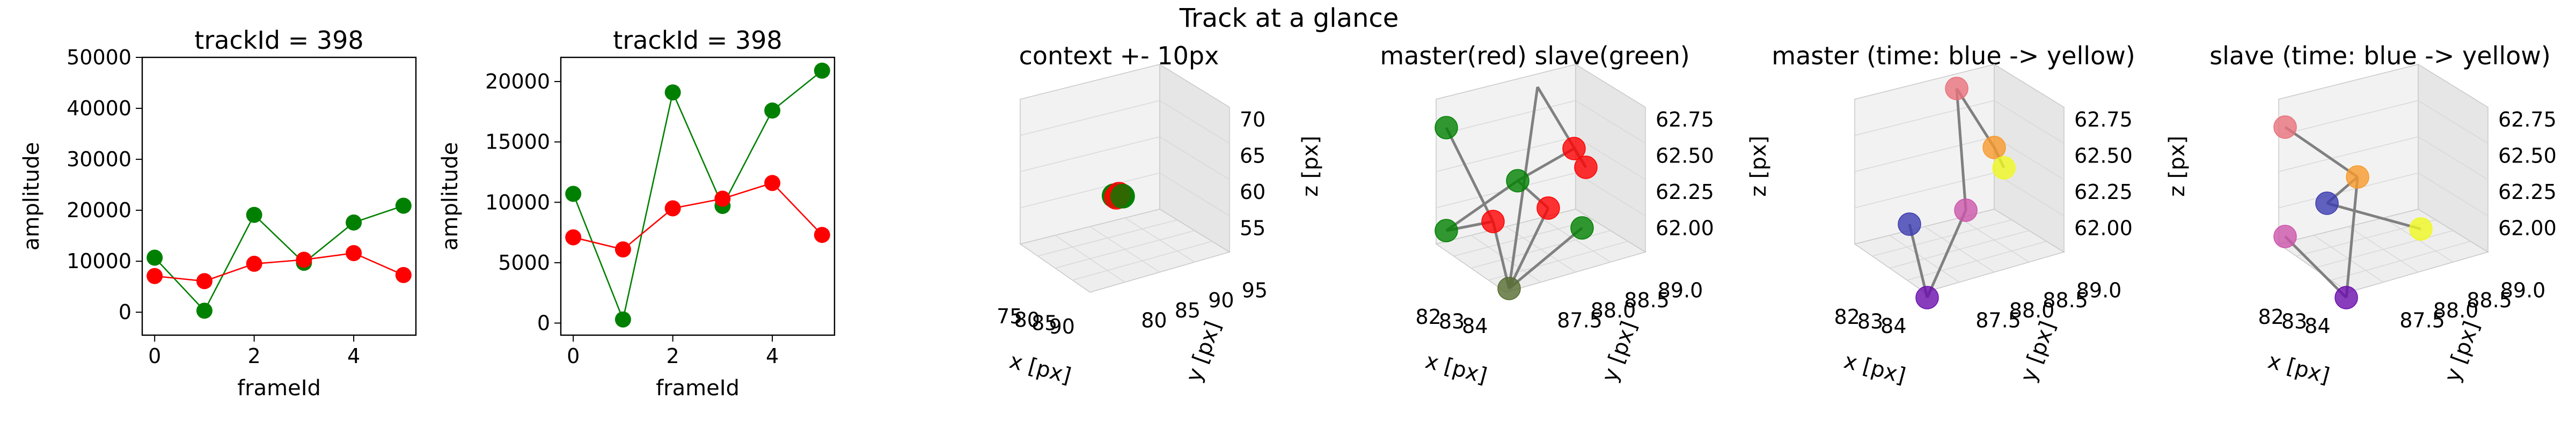 This screenshot has height=429, width=2576. I want to click on chart-title: master (time: blue -> yellow), so click(1953, 55).